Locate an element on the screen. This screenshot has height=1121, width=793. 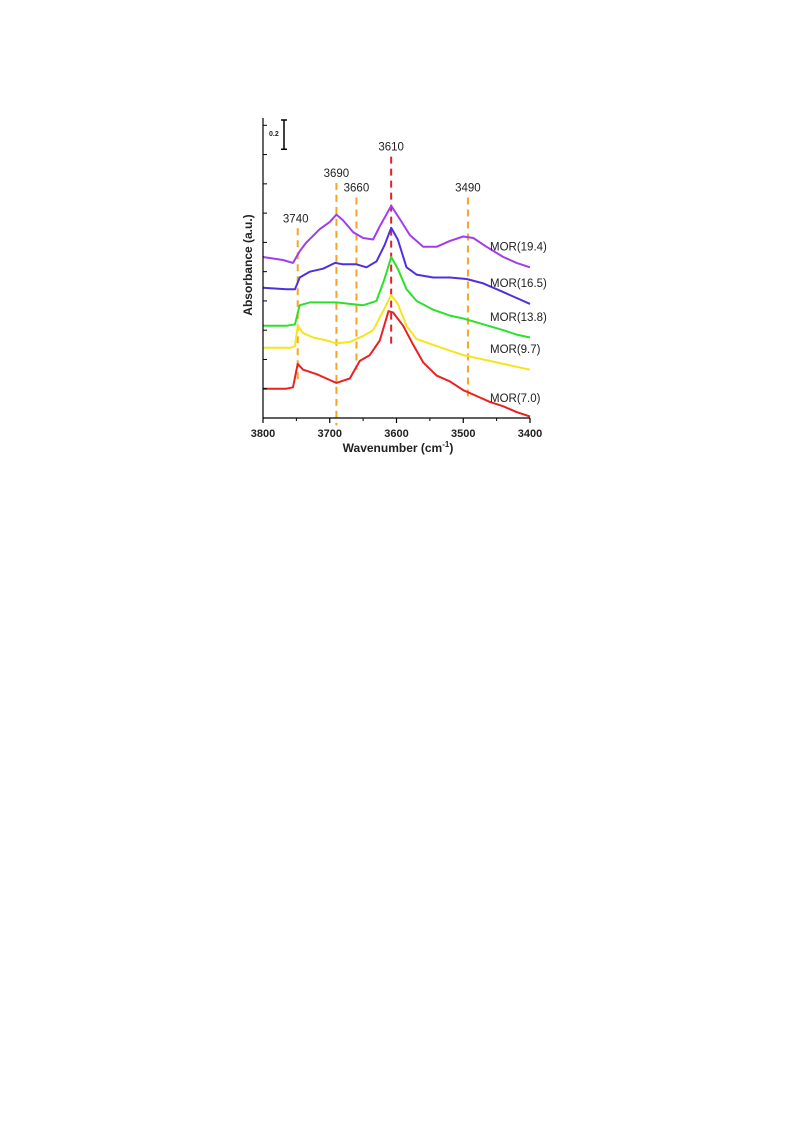
x-tick-label: 3500 is located at coordinates (463, 434).